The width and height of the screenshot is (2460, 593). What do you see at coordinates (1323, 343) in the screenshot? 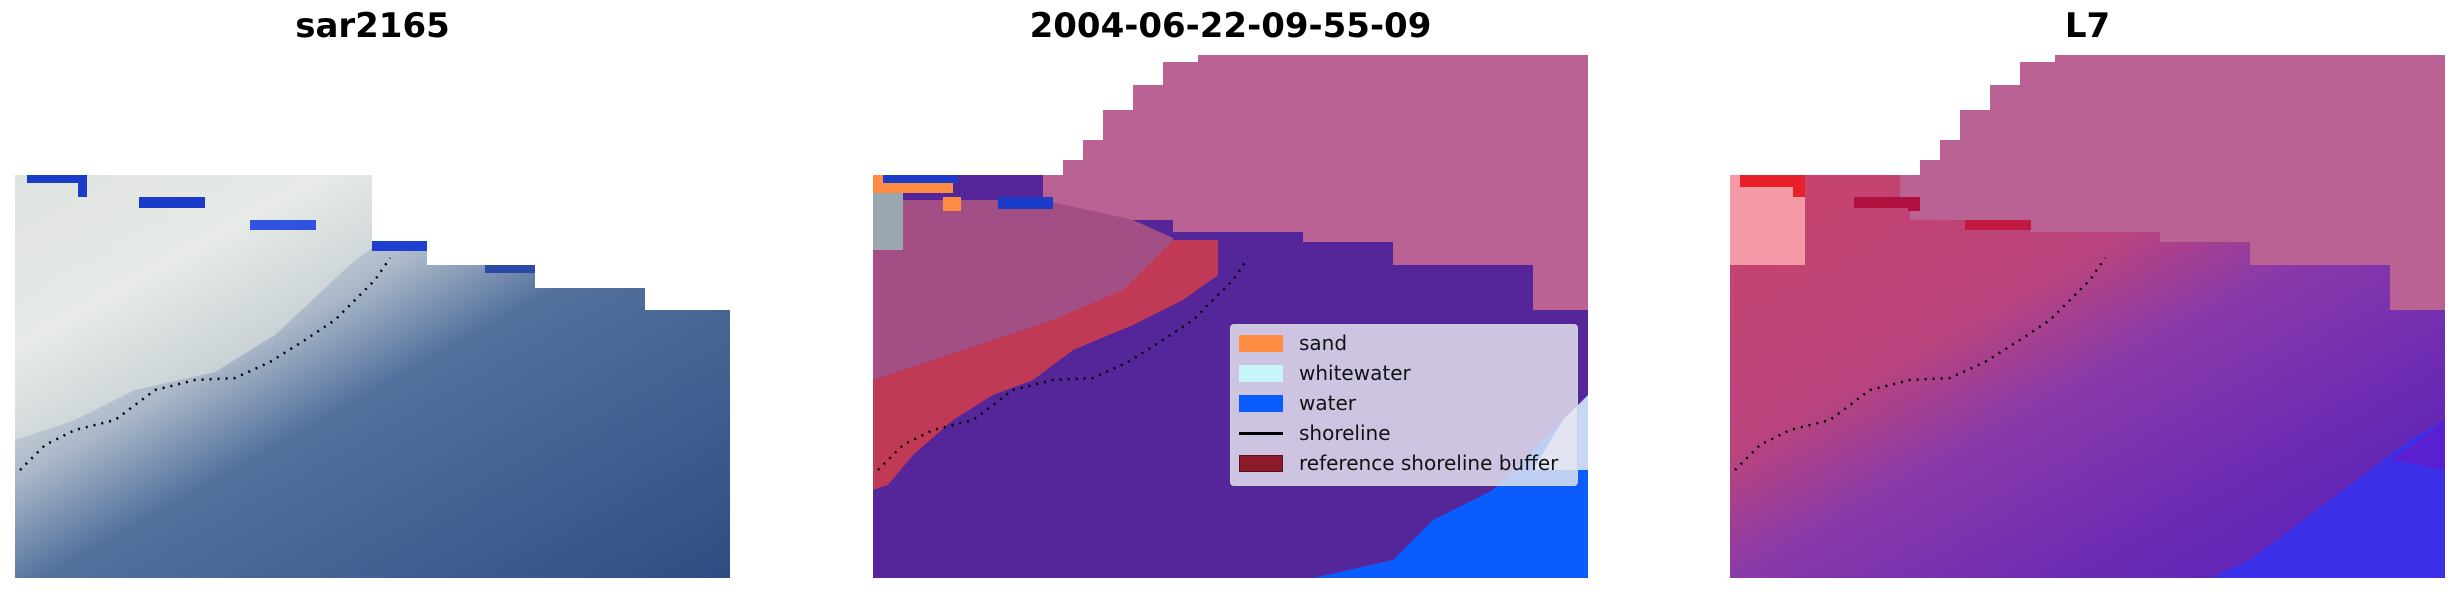
I see `legend-label-sand: sand` at bounding box center [1323, 343].